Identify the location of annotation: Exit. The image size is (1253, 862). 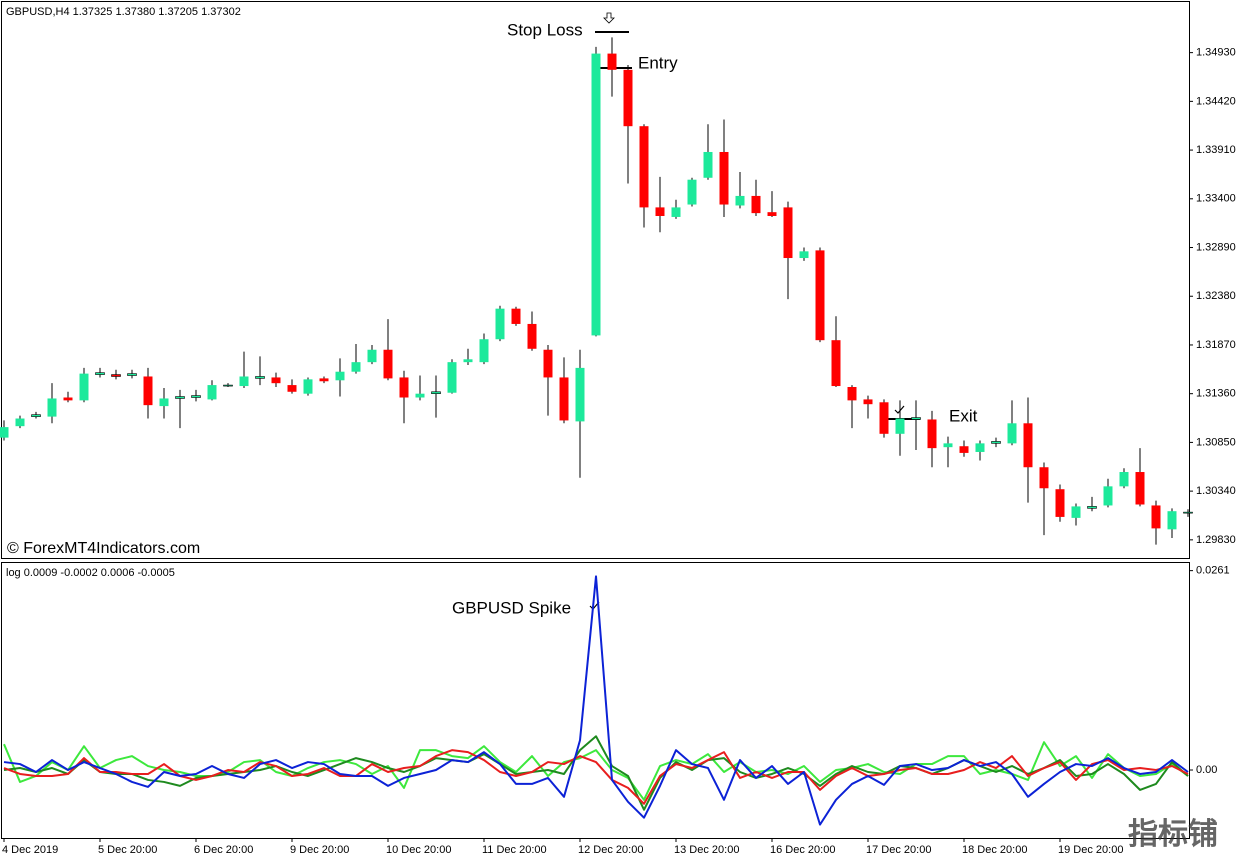
(963, 415).